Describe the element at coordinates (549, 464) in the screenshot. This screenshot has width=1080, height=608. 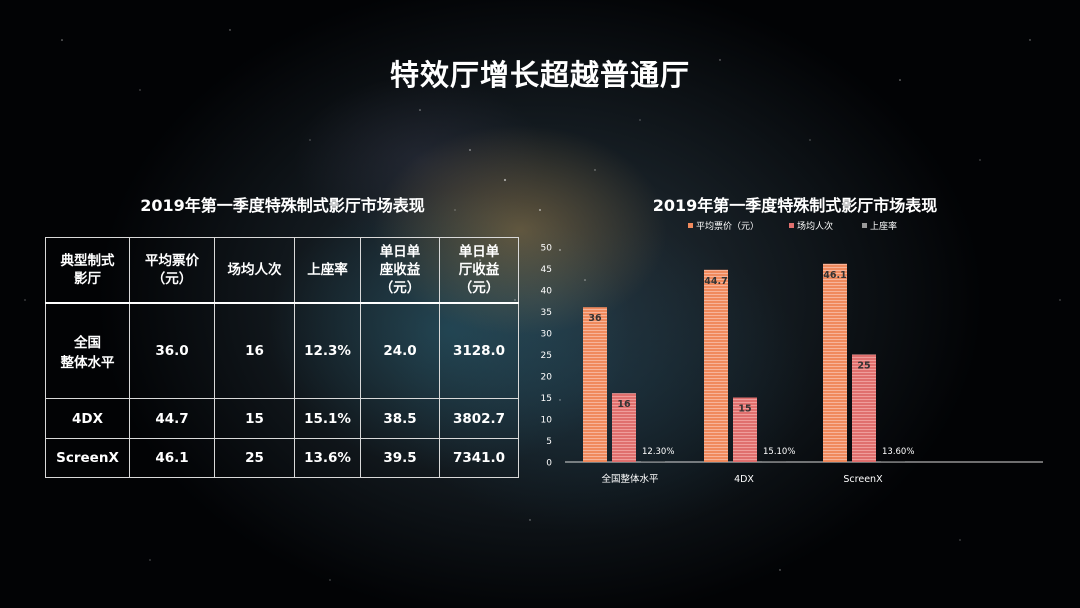
I see `y-tick-label: 0` at that location.